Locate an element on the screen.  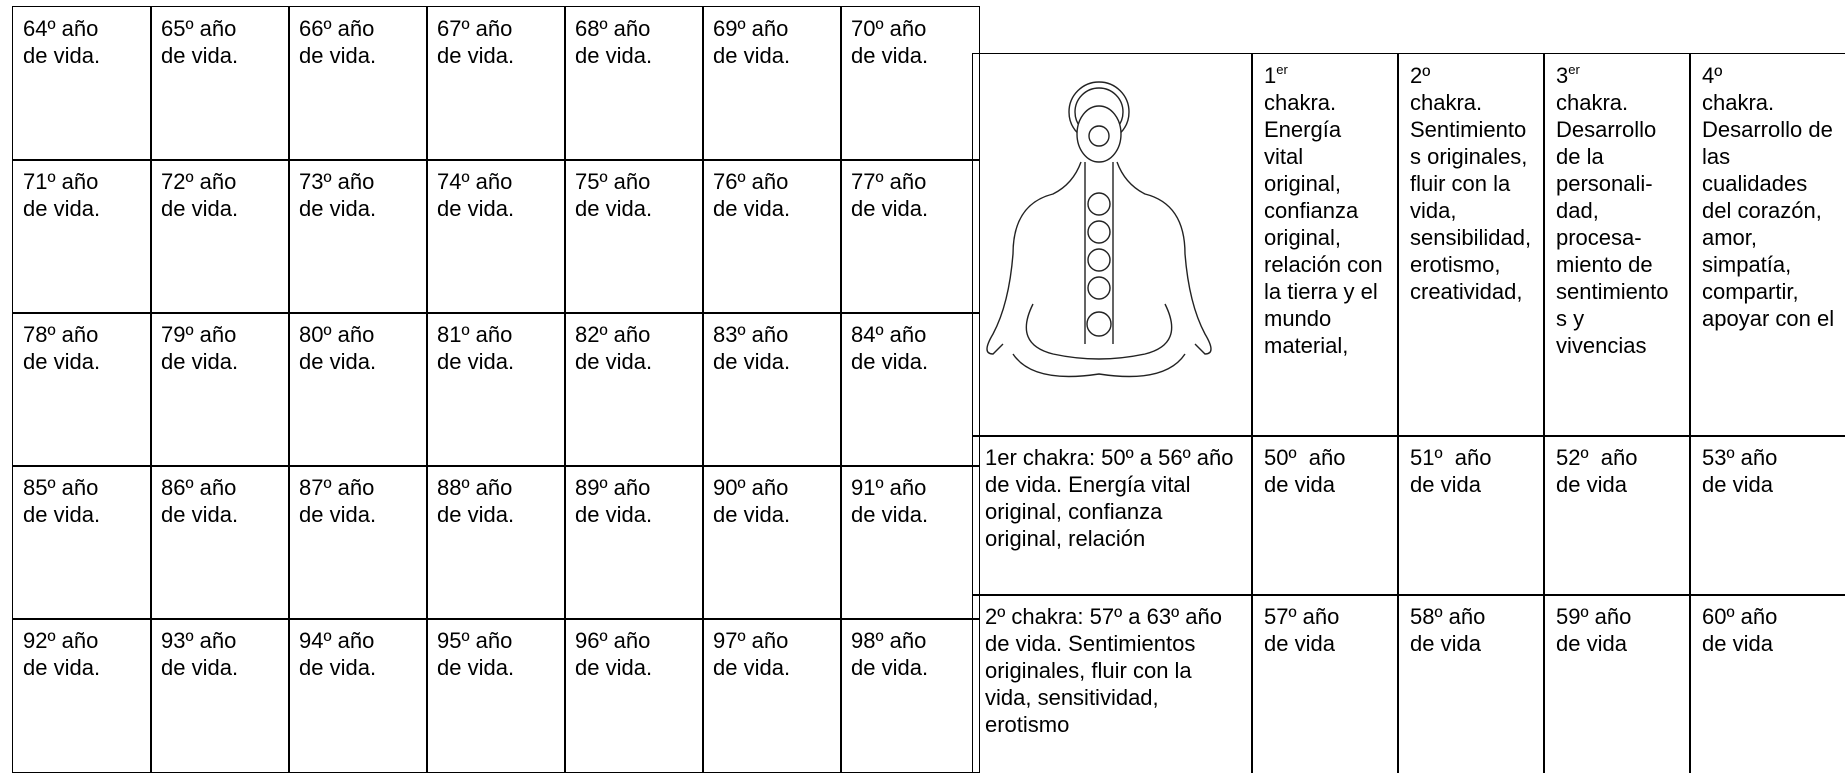
table-cell: 60º año de vida is located at coordinates (1767, 683).